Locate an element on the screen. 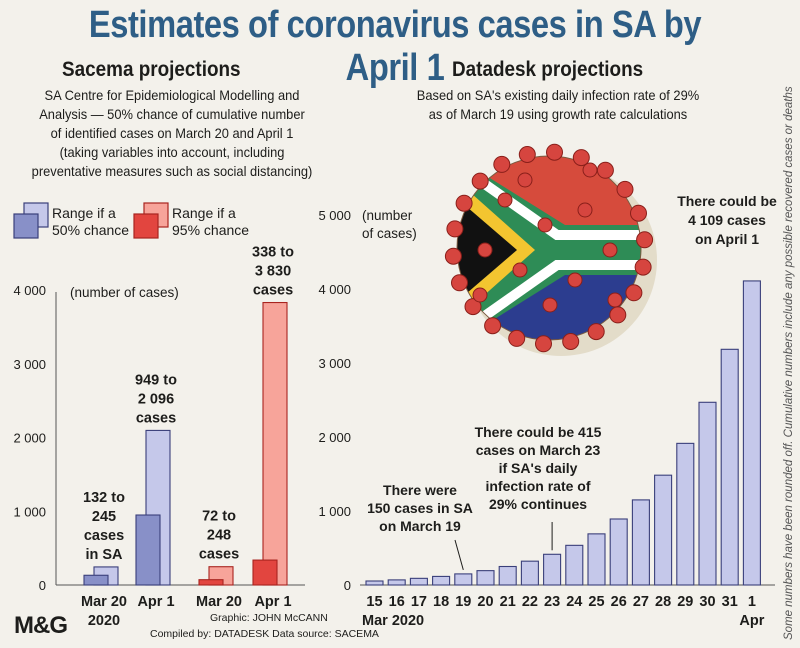 The image size is (800, 648). bar-value-label: 949 to is located at coordinates (156, 380).